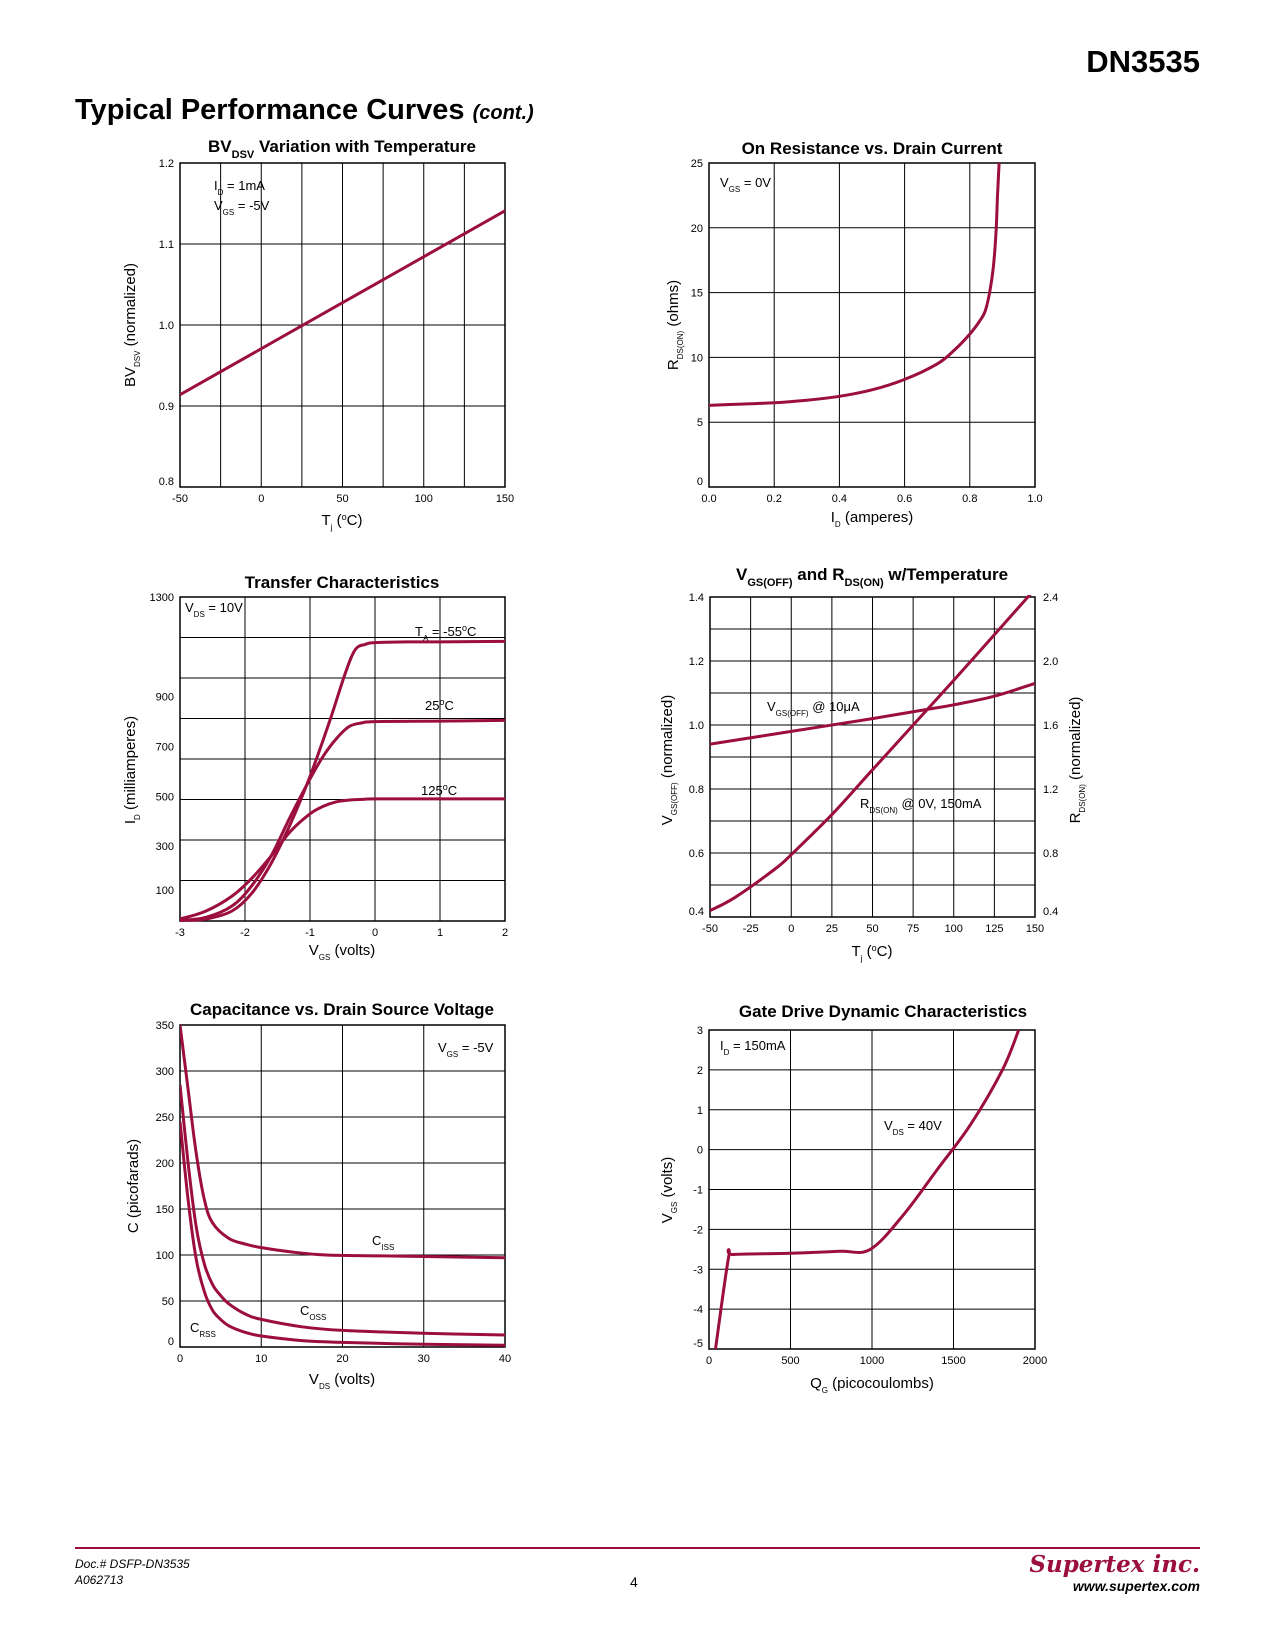 The image size is (1275, 1650). Describe the element at coordinates (883, 1011) in the screenshot. I see `chart-title: Gate Drive Dynamic Characteristics` at that location.